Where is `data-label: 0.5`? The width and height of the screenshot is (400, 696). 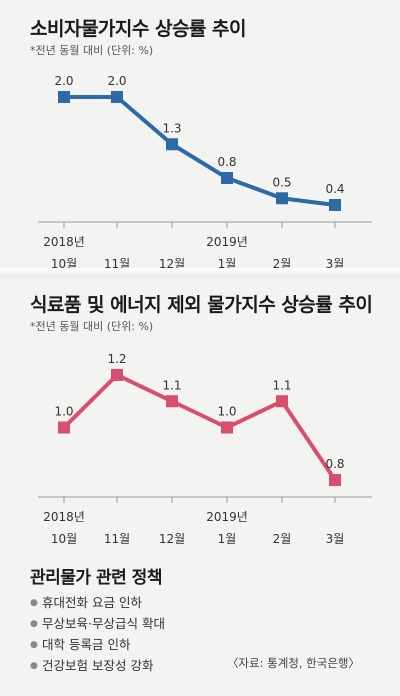 data-label: 0.5 is located at coordinates (281, 182).